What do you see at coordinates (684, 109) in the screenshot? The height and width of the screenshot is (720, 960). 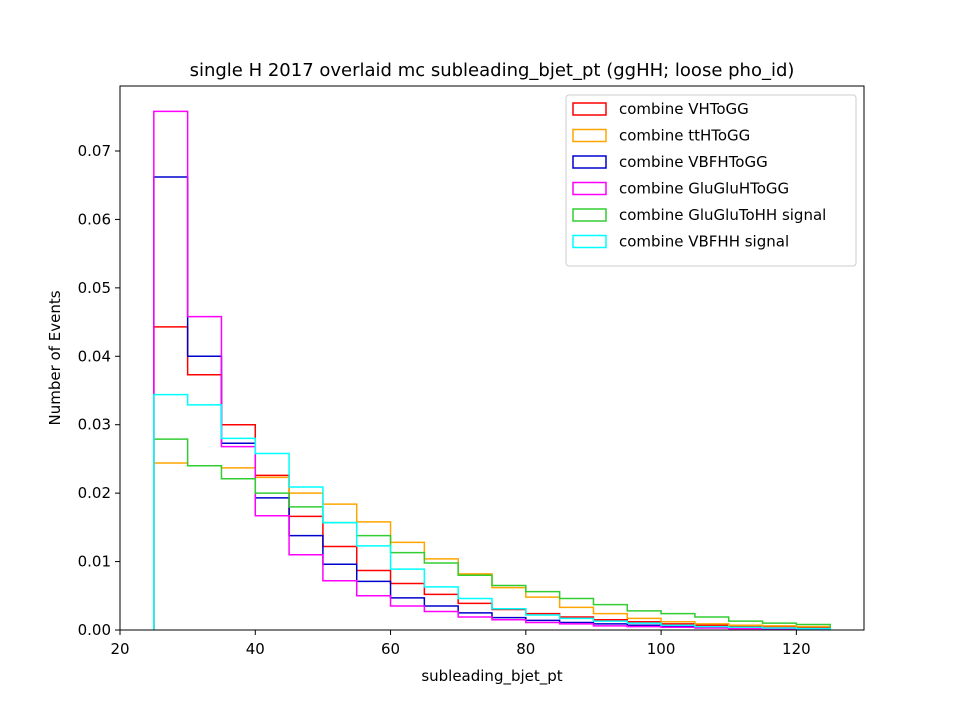 I see `legend-label: combine VHToGG` at bounding box center [684, 109].